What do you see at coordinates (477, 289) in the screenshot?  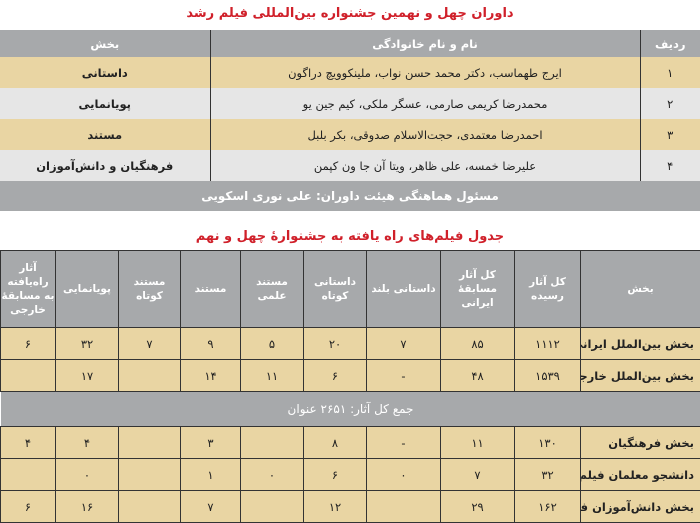 I see `films-header-cell: کل آثار مسابقهٔ ایرانی` at bounding box center [477, 289].